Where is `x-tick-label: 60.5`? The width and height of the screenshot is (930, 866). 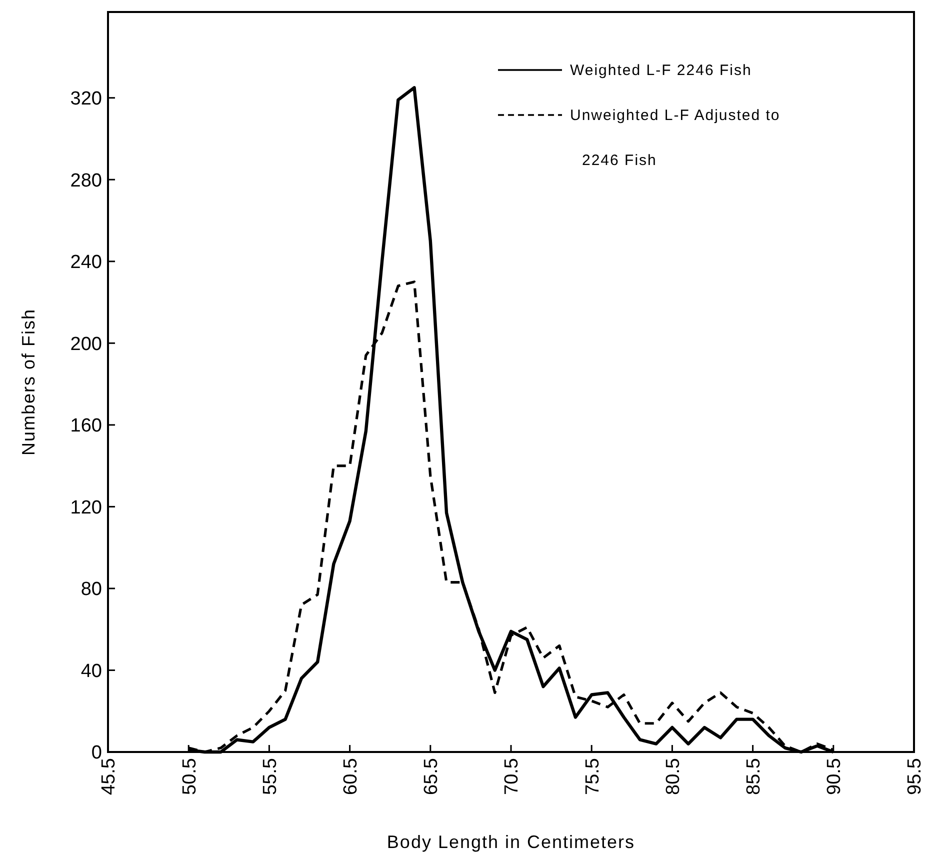
x-tick-label: 60.5 is located at coordinates (351, 776).